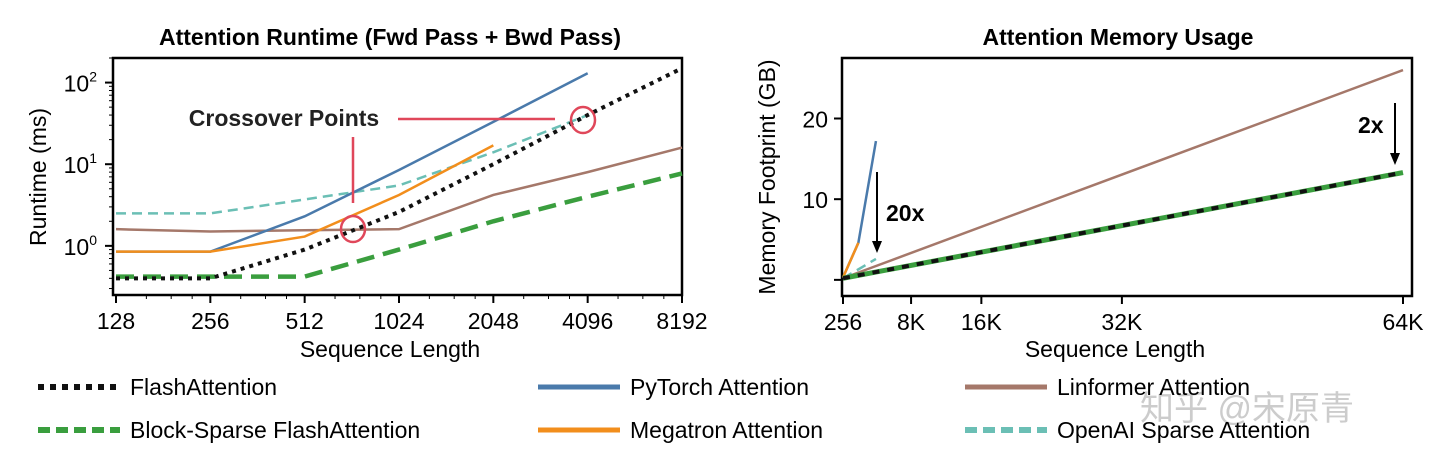 The height and width of the screenshot is (467, 1440). I want to click on runtime-title: Attention Runtime (Fwd Pass + Bwd Pass), so click(390, 37).